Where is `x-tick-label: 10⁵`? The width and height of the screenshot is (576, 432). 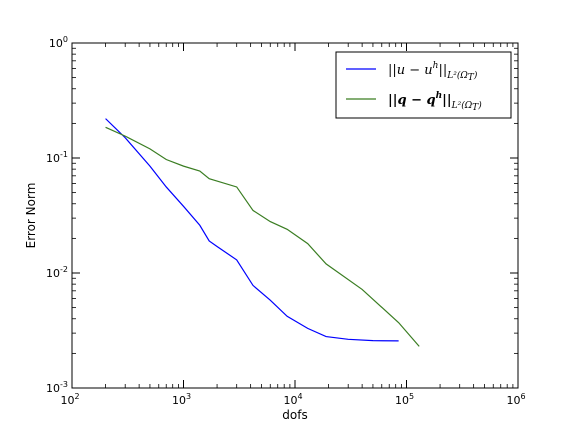
x-tick-label: 10⁵ is located at coordinates (404, 399).